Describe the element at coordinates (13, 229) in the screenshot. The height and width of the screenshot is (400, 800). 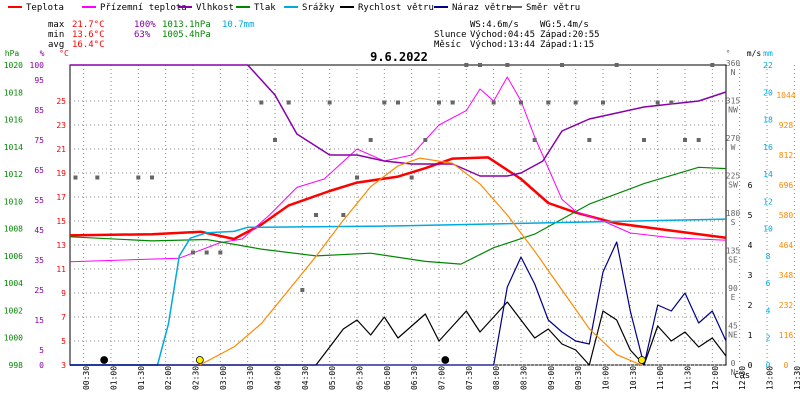
I see `tick-pressure: 1008` at that location.